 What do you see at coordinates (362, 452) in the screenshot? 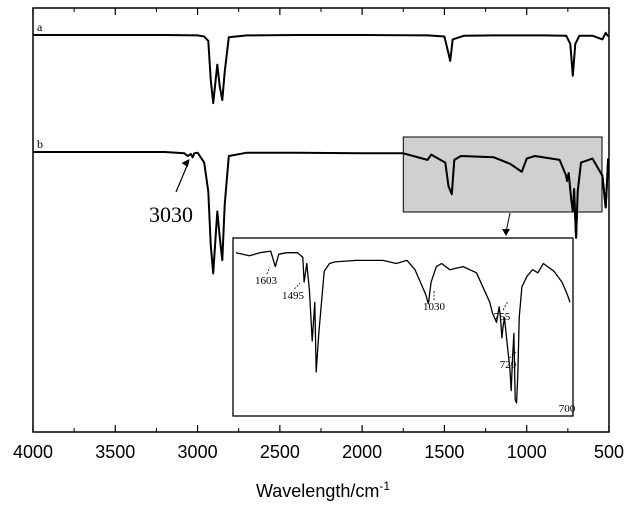
I see `x-tick-label: 2000` at bounding box center [362, 452].